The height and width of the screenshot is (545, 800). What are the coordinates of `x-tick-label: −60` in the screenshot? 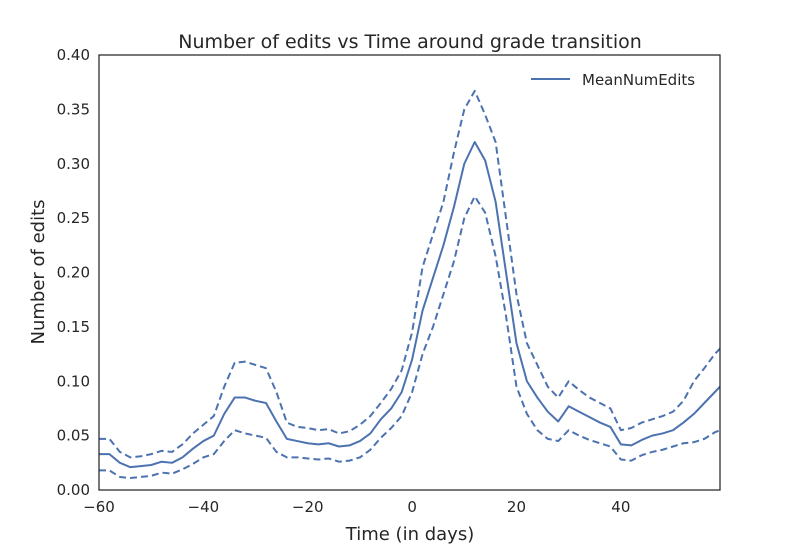 It's located at (99, 507).